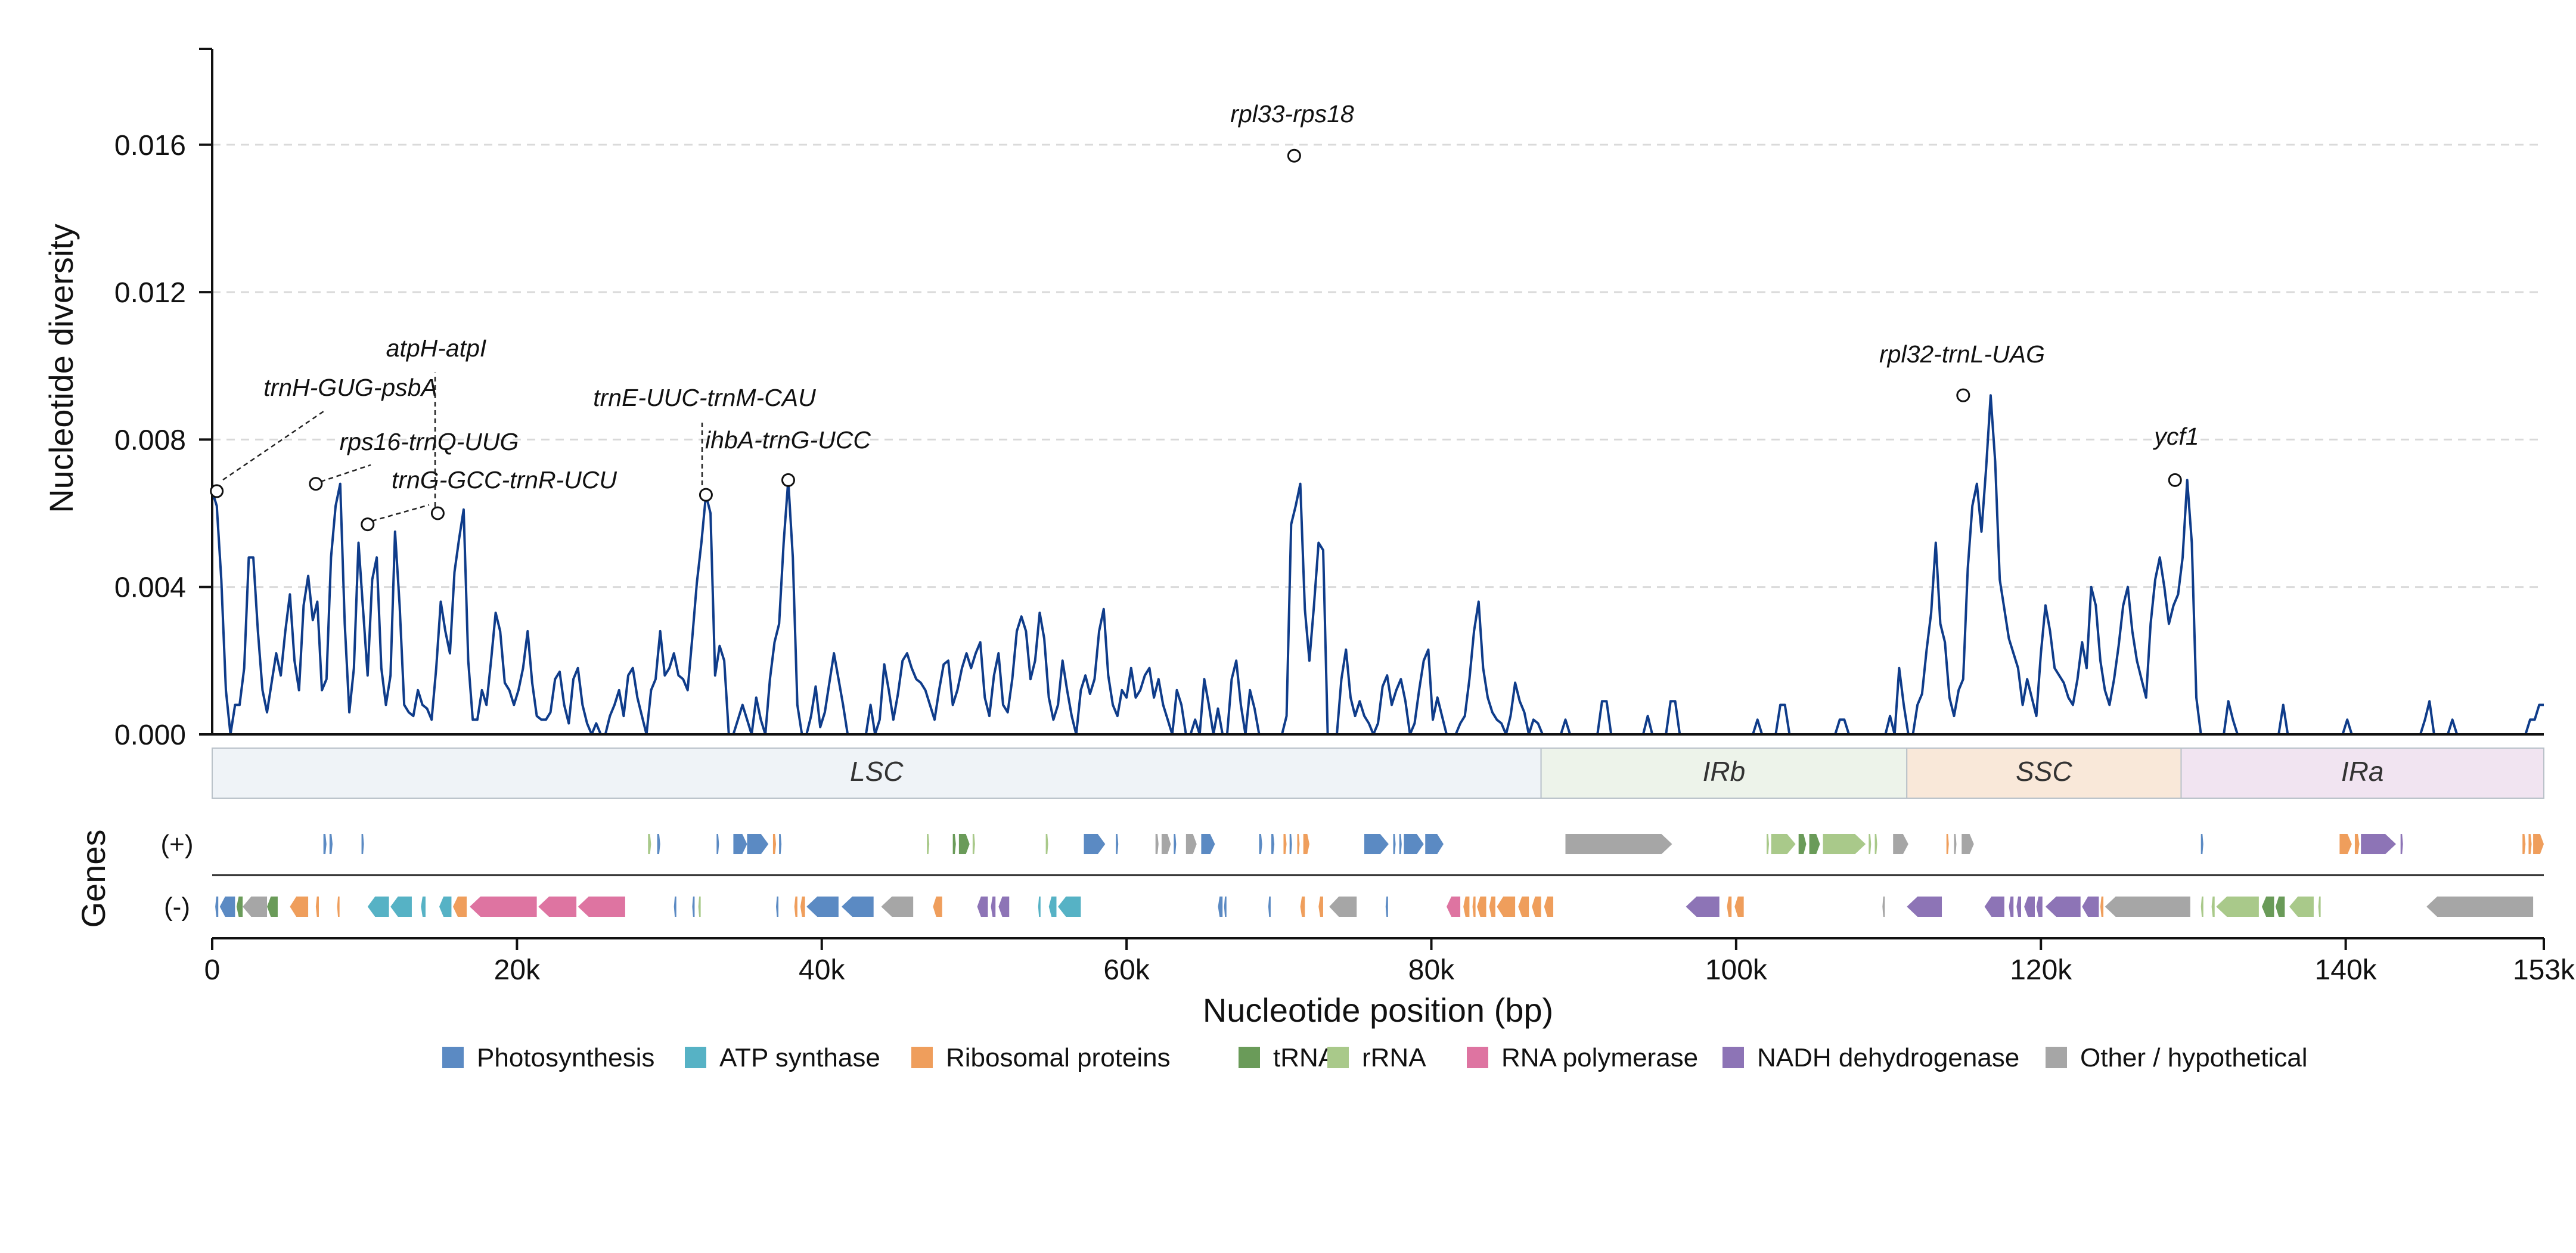 This screenshot has width=2576, height=1253. I want to click on peak-connector-trnh-gug-psba, so click(274, 445).